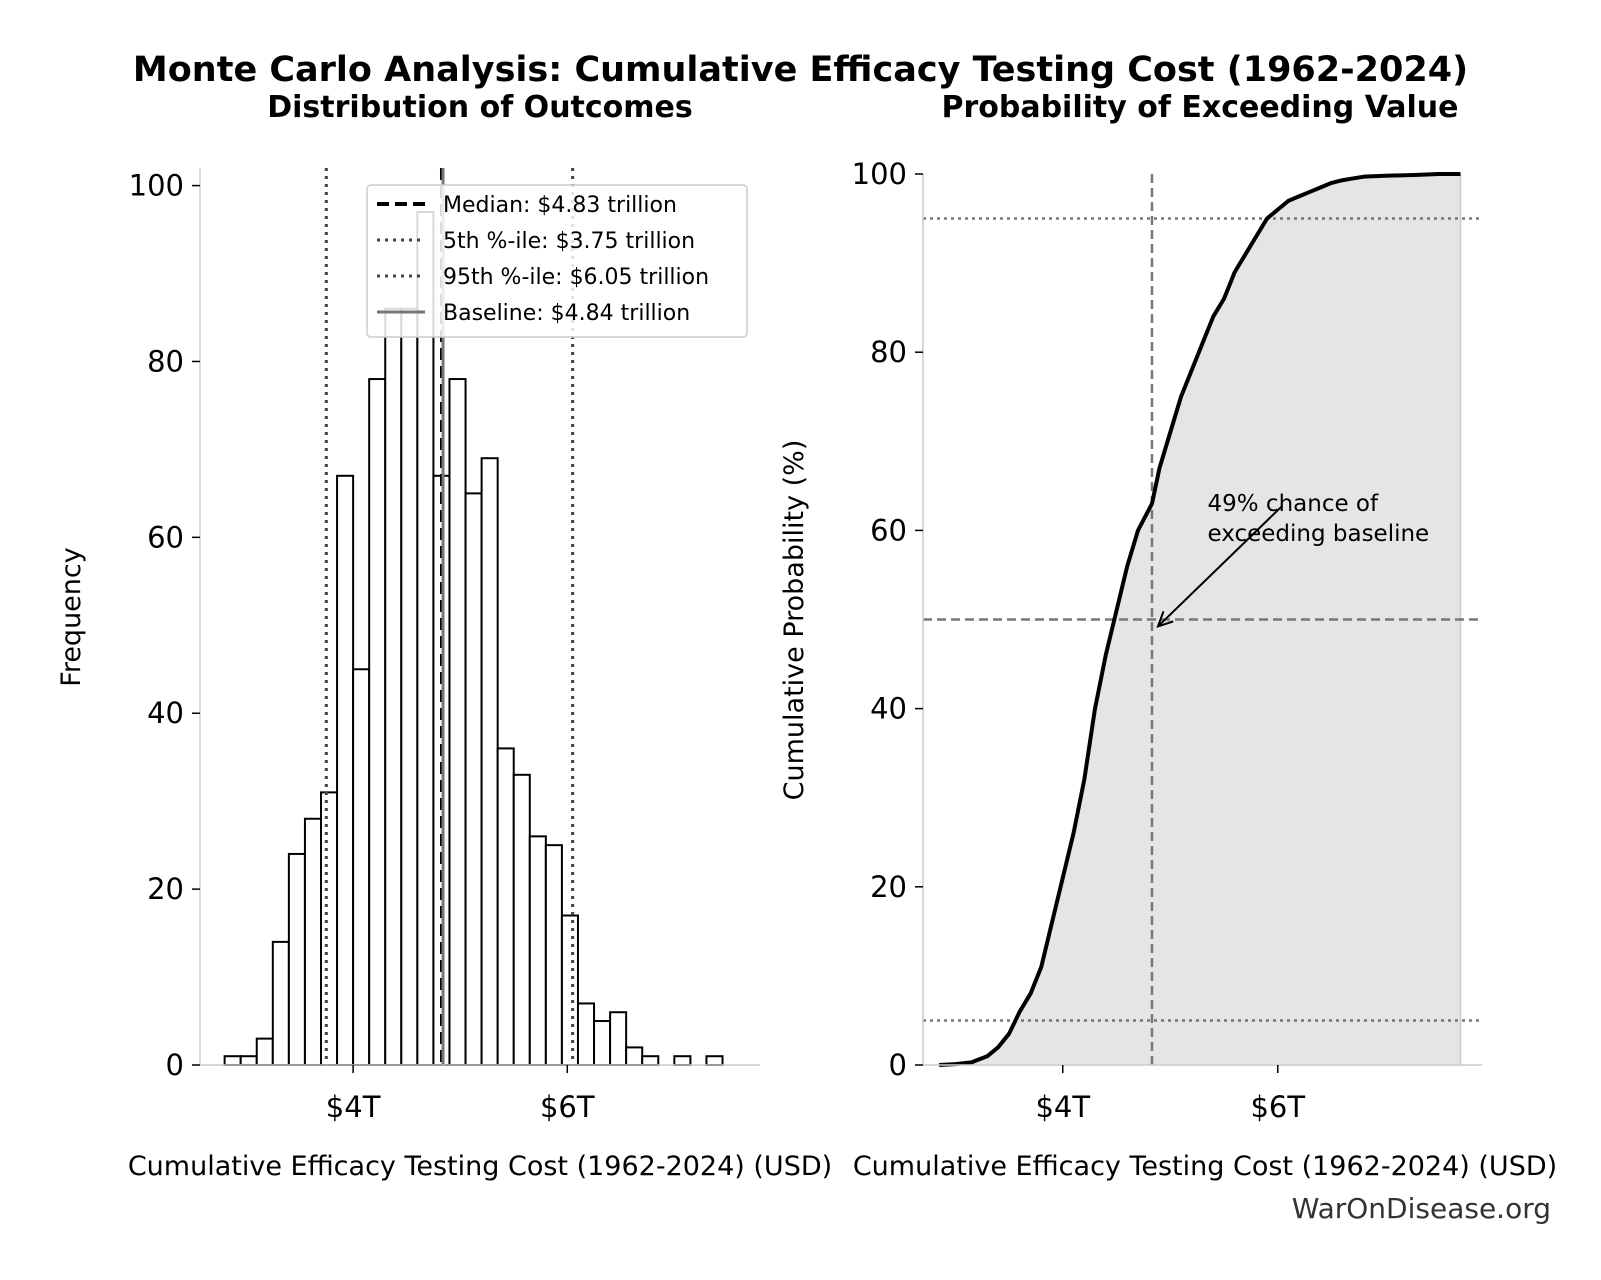  I want to click on annotation-arrow-head, so click(1165, 620).